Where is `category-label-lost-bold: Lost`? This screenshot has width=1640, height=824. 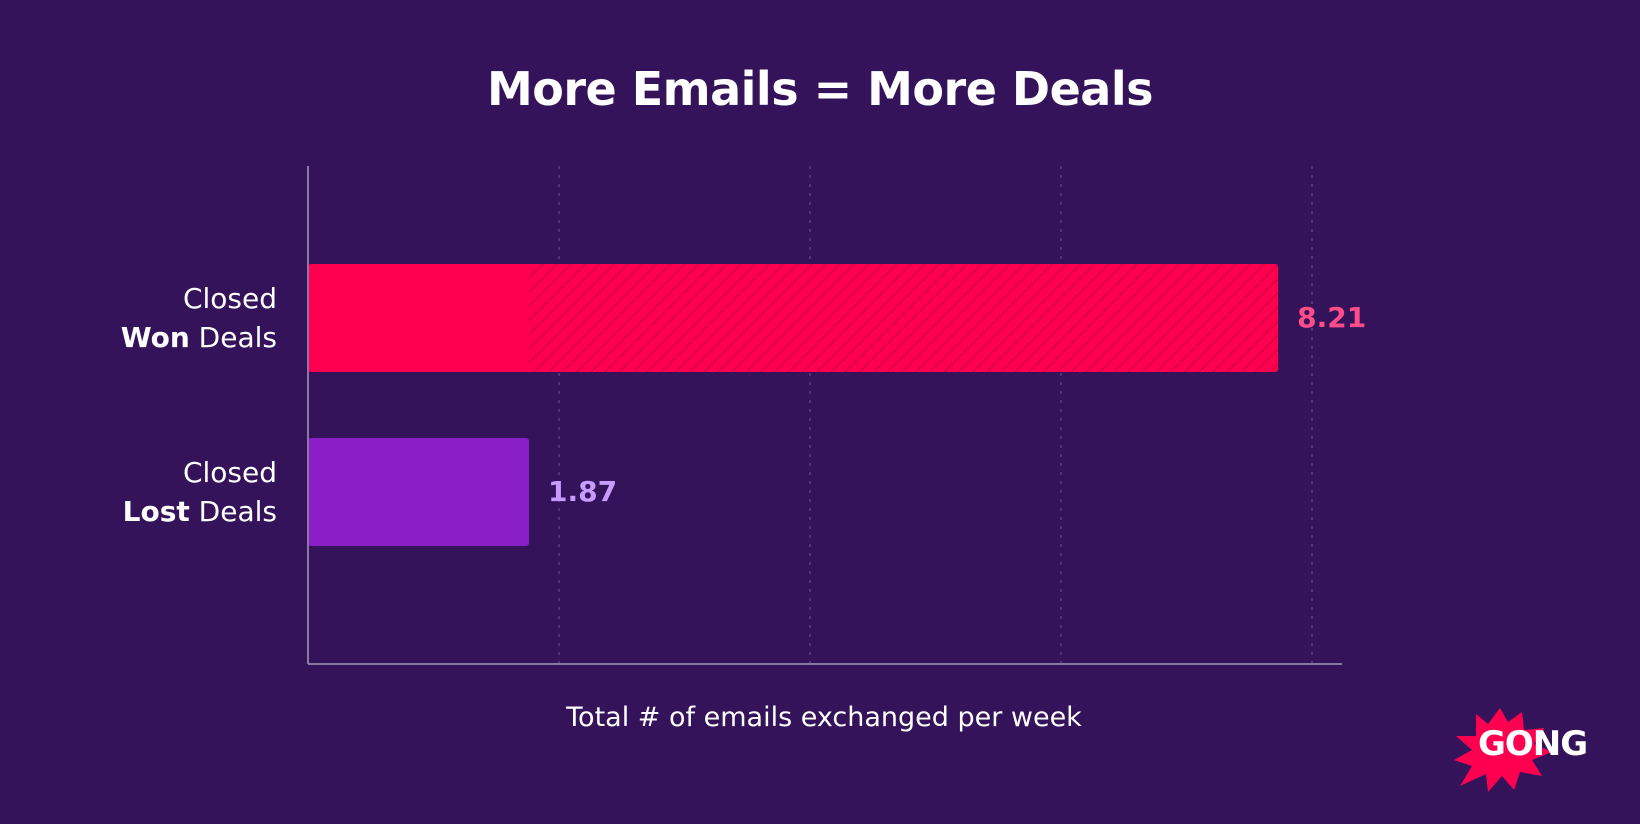
category-label-lost-bold: Lost is located at coordinates (156, 511).